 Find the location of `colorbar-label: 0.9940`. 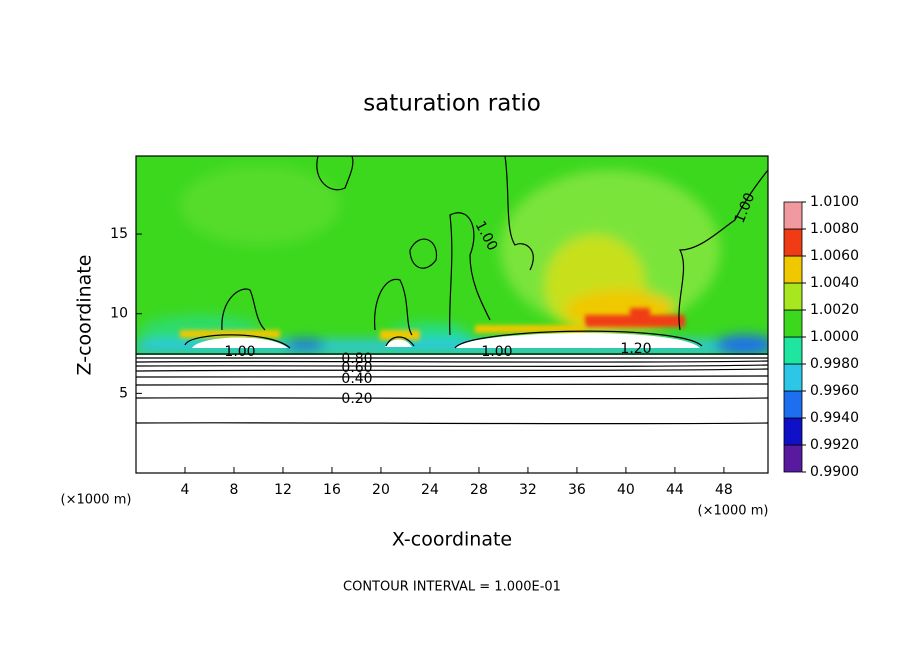

colorbar-label: 0.9940 is located at coordinates (834, 418).